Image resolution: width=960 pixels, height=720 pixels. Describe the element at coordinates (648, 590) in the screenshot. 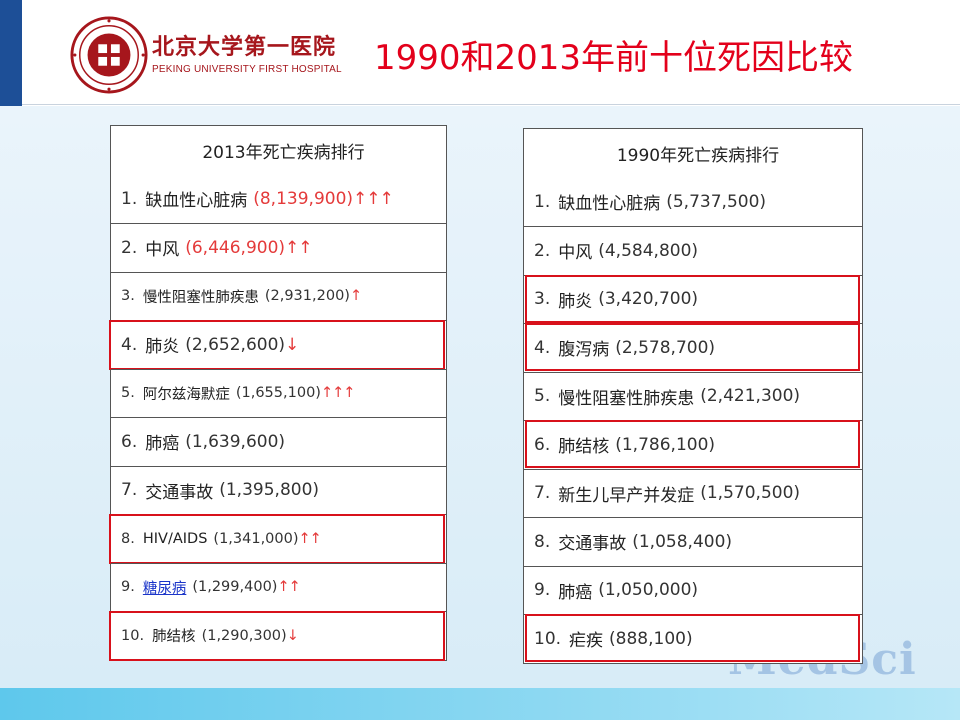

I see `death-count: (1,050,000)` at that location.